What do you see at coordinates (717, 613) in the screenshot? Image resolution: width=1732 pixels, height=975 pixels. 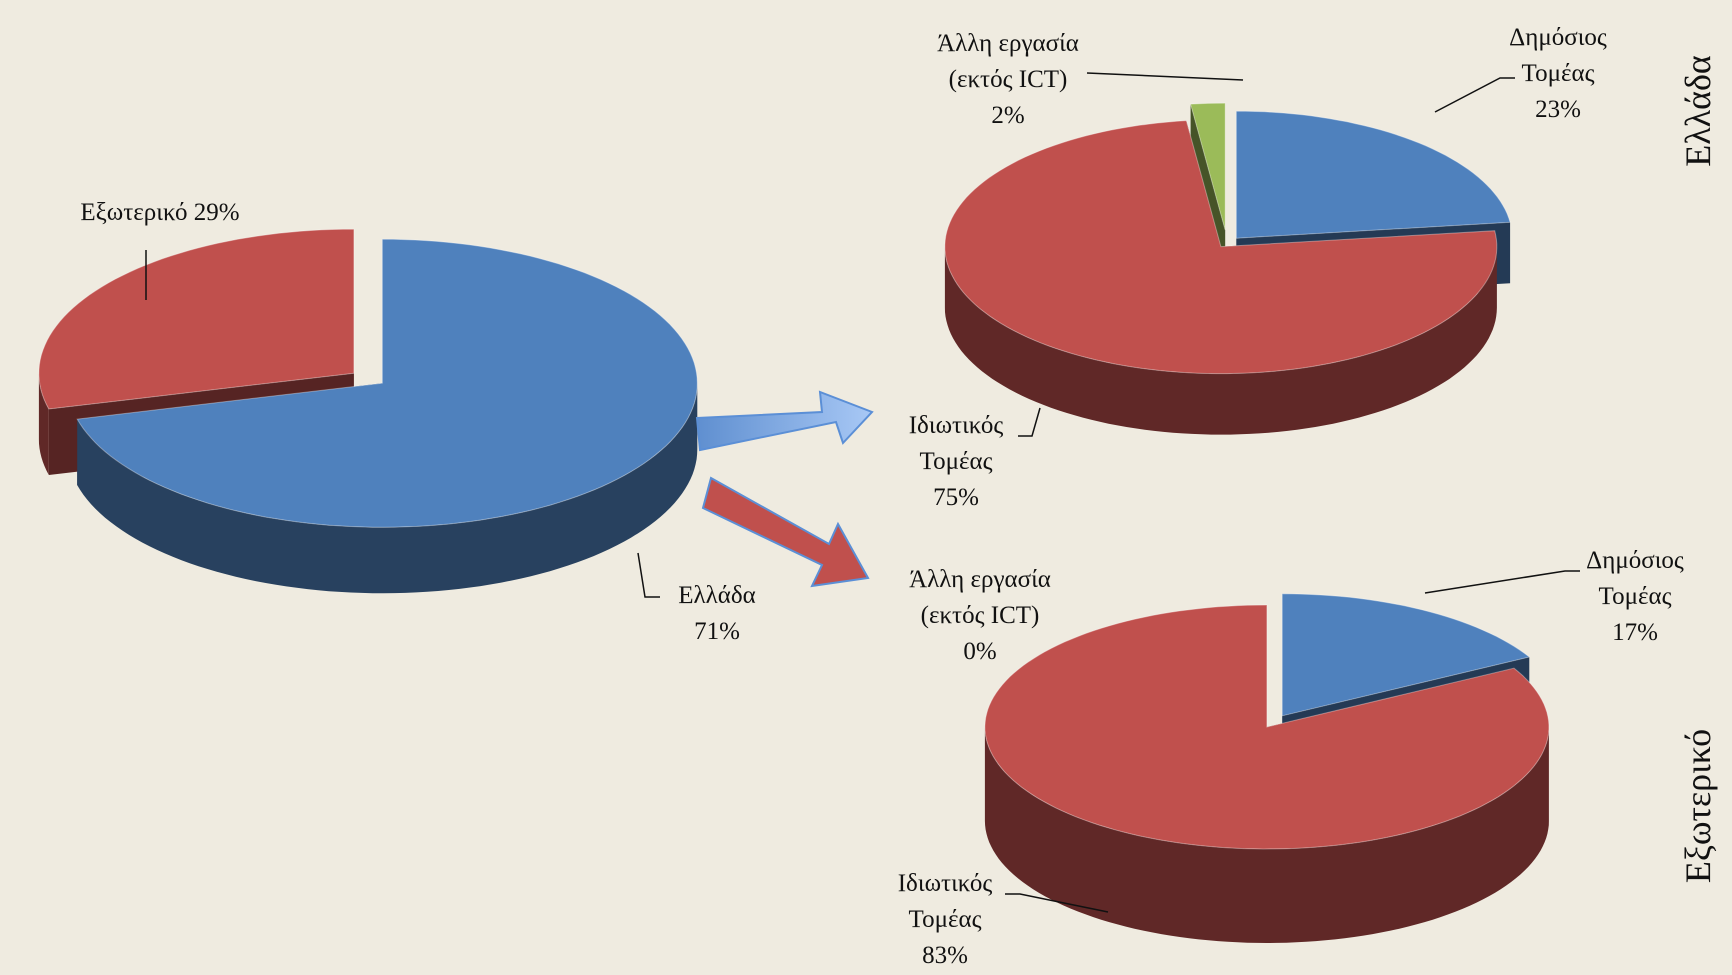 I see `slice-label: Ελλάδα 71%` at bounding box center [717, 613].